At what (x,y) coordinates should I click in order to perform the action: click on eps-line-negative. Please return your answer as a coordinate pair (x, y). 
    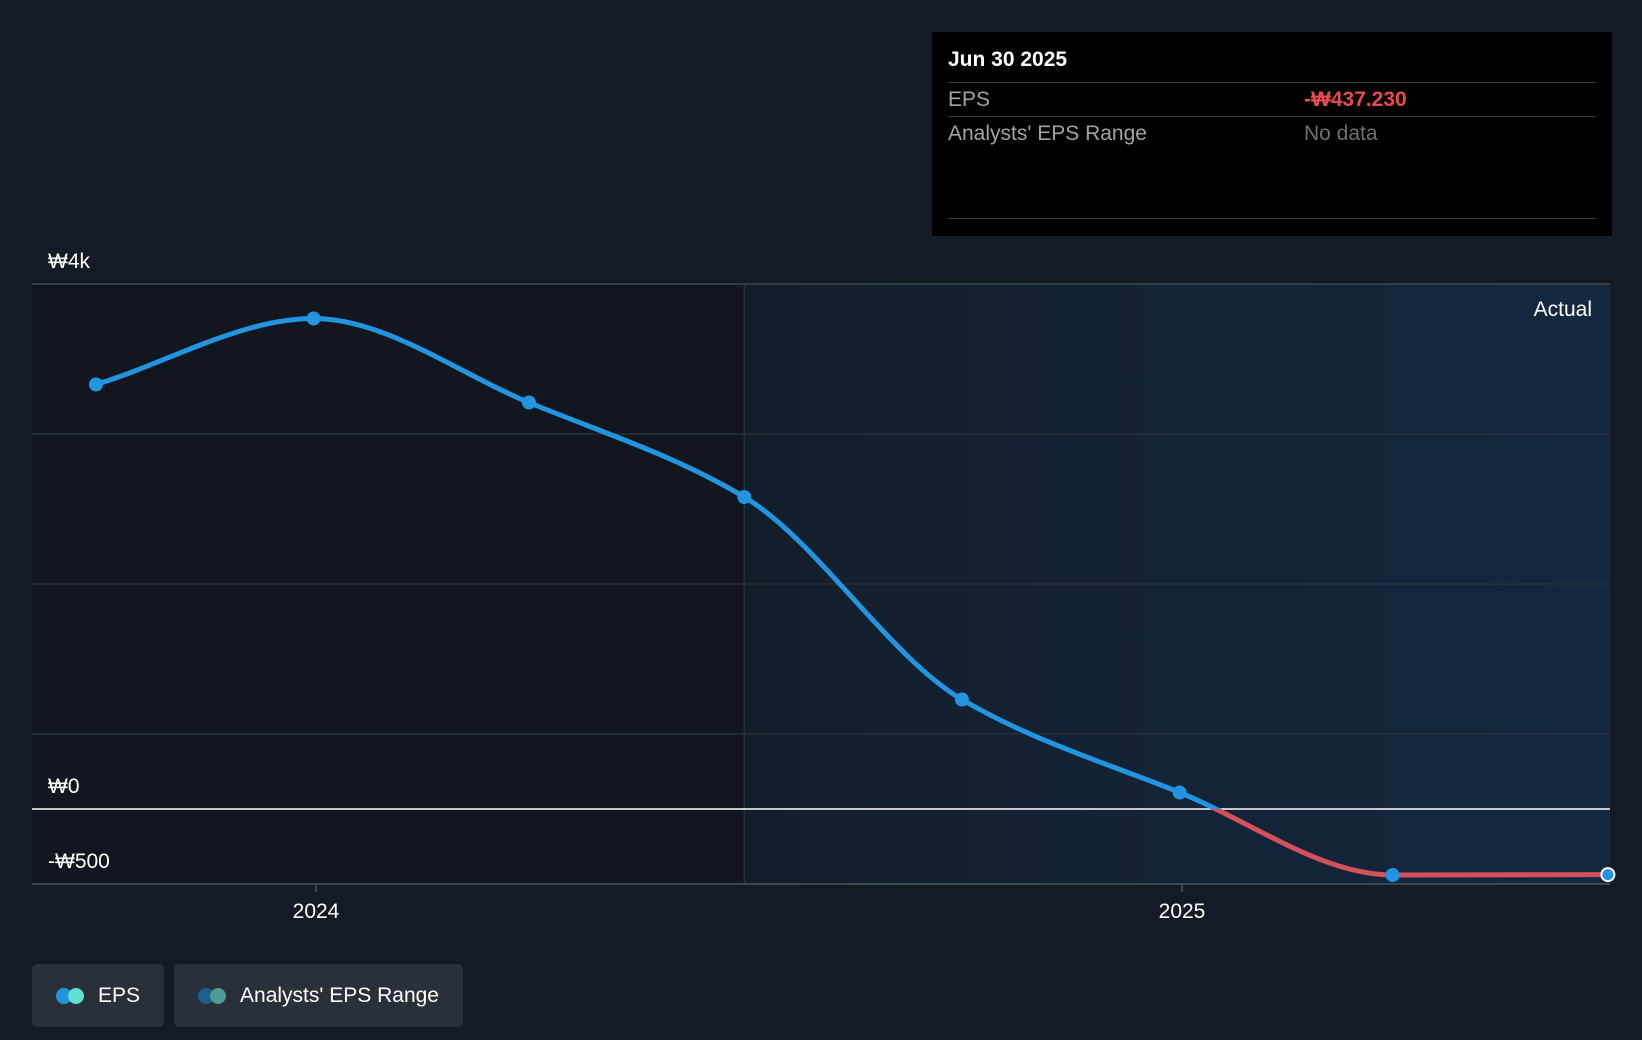
    Looking at the image, I should click on (1410, 843).